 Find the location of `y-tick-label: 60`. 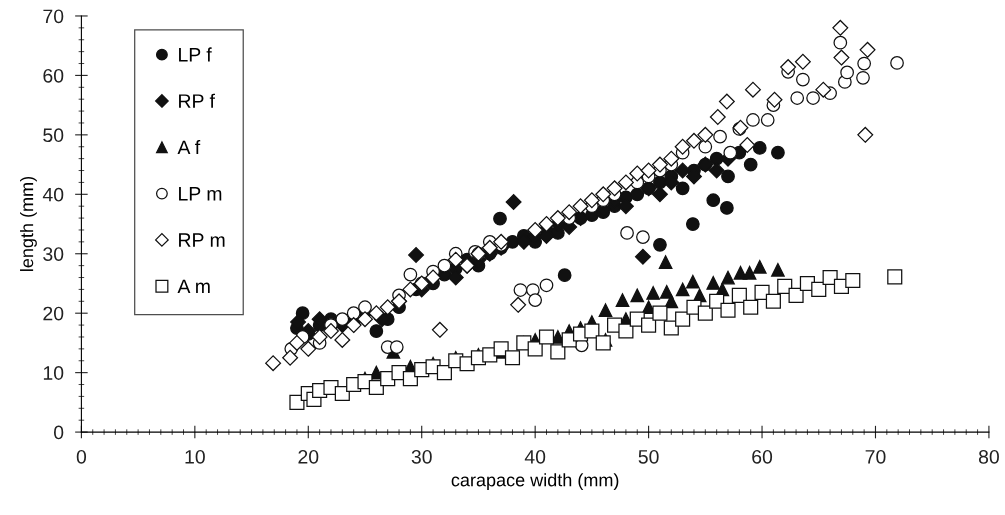

y-tick-label: 60 is located at coordinates (53, 75).